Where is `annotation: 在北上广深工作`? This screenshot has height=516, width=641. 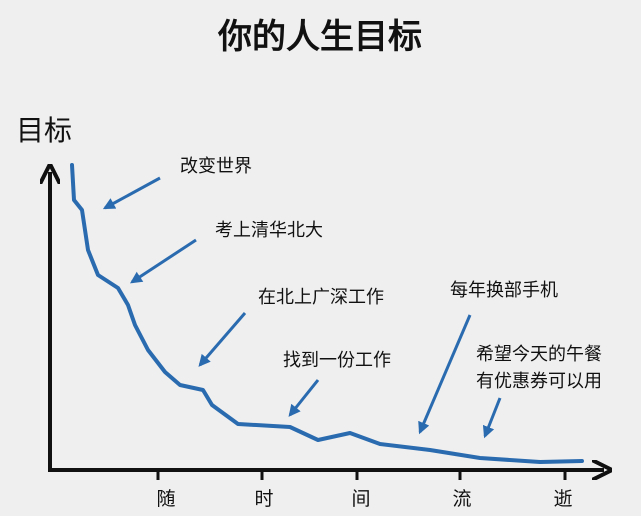
annotation: 在北上广深工作 is located at coordinates (321, 297).